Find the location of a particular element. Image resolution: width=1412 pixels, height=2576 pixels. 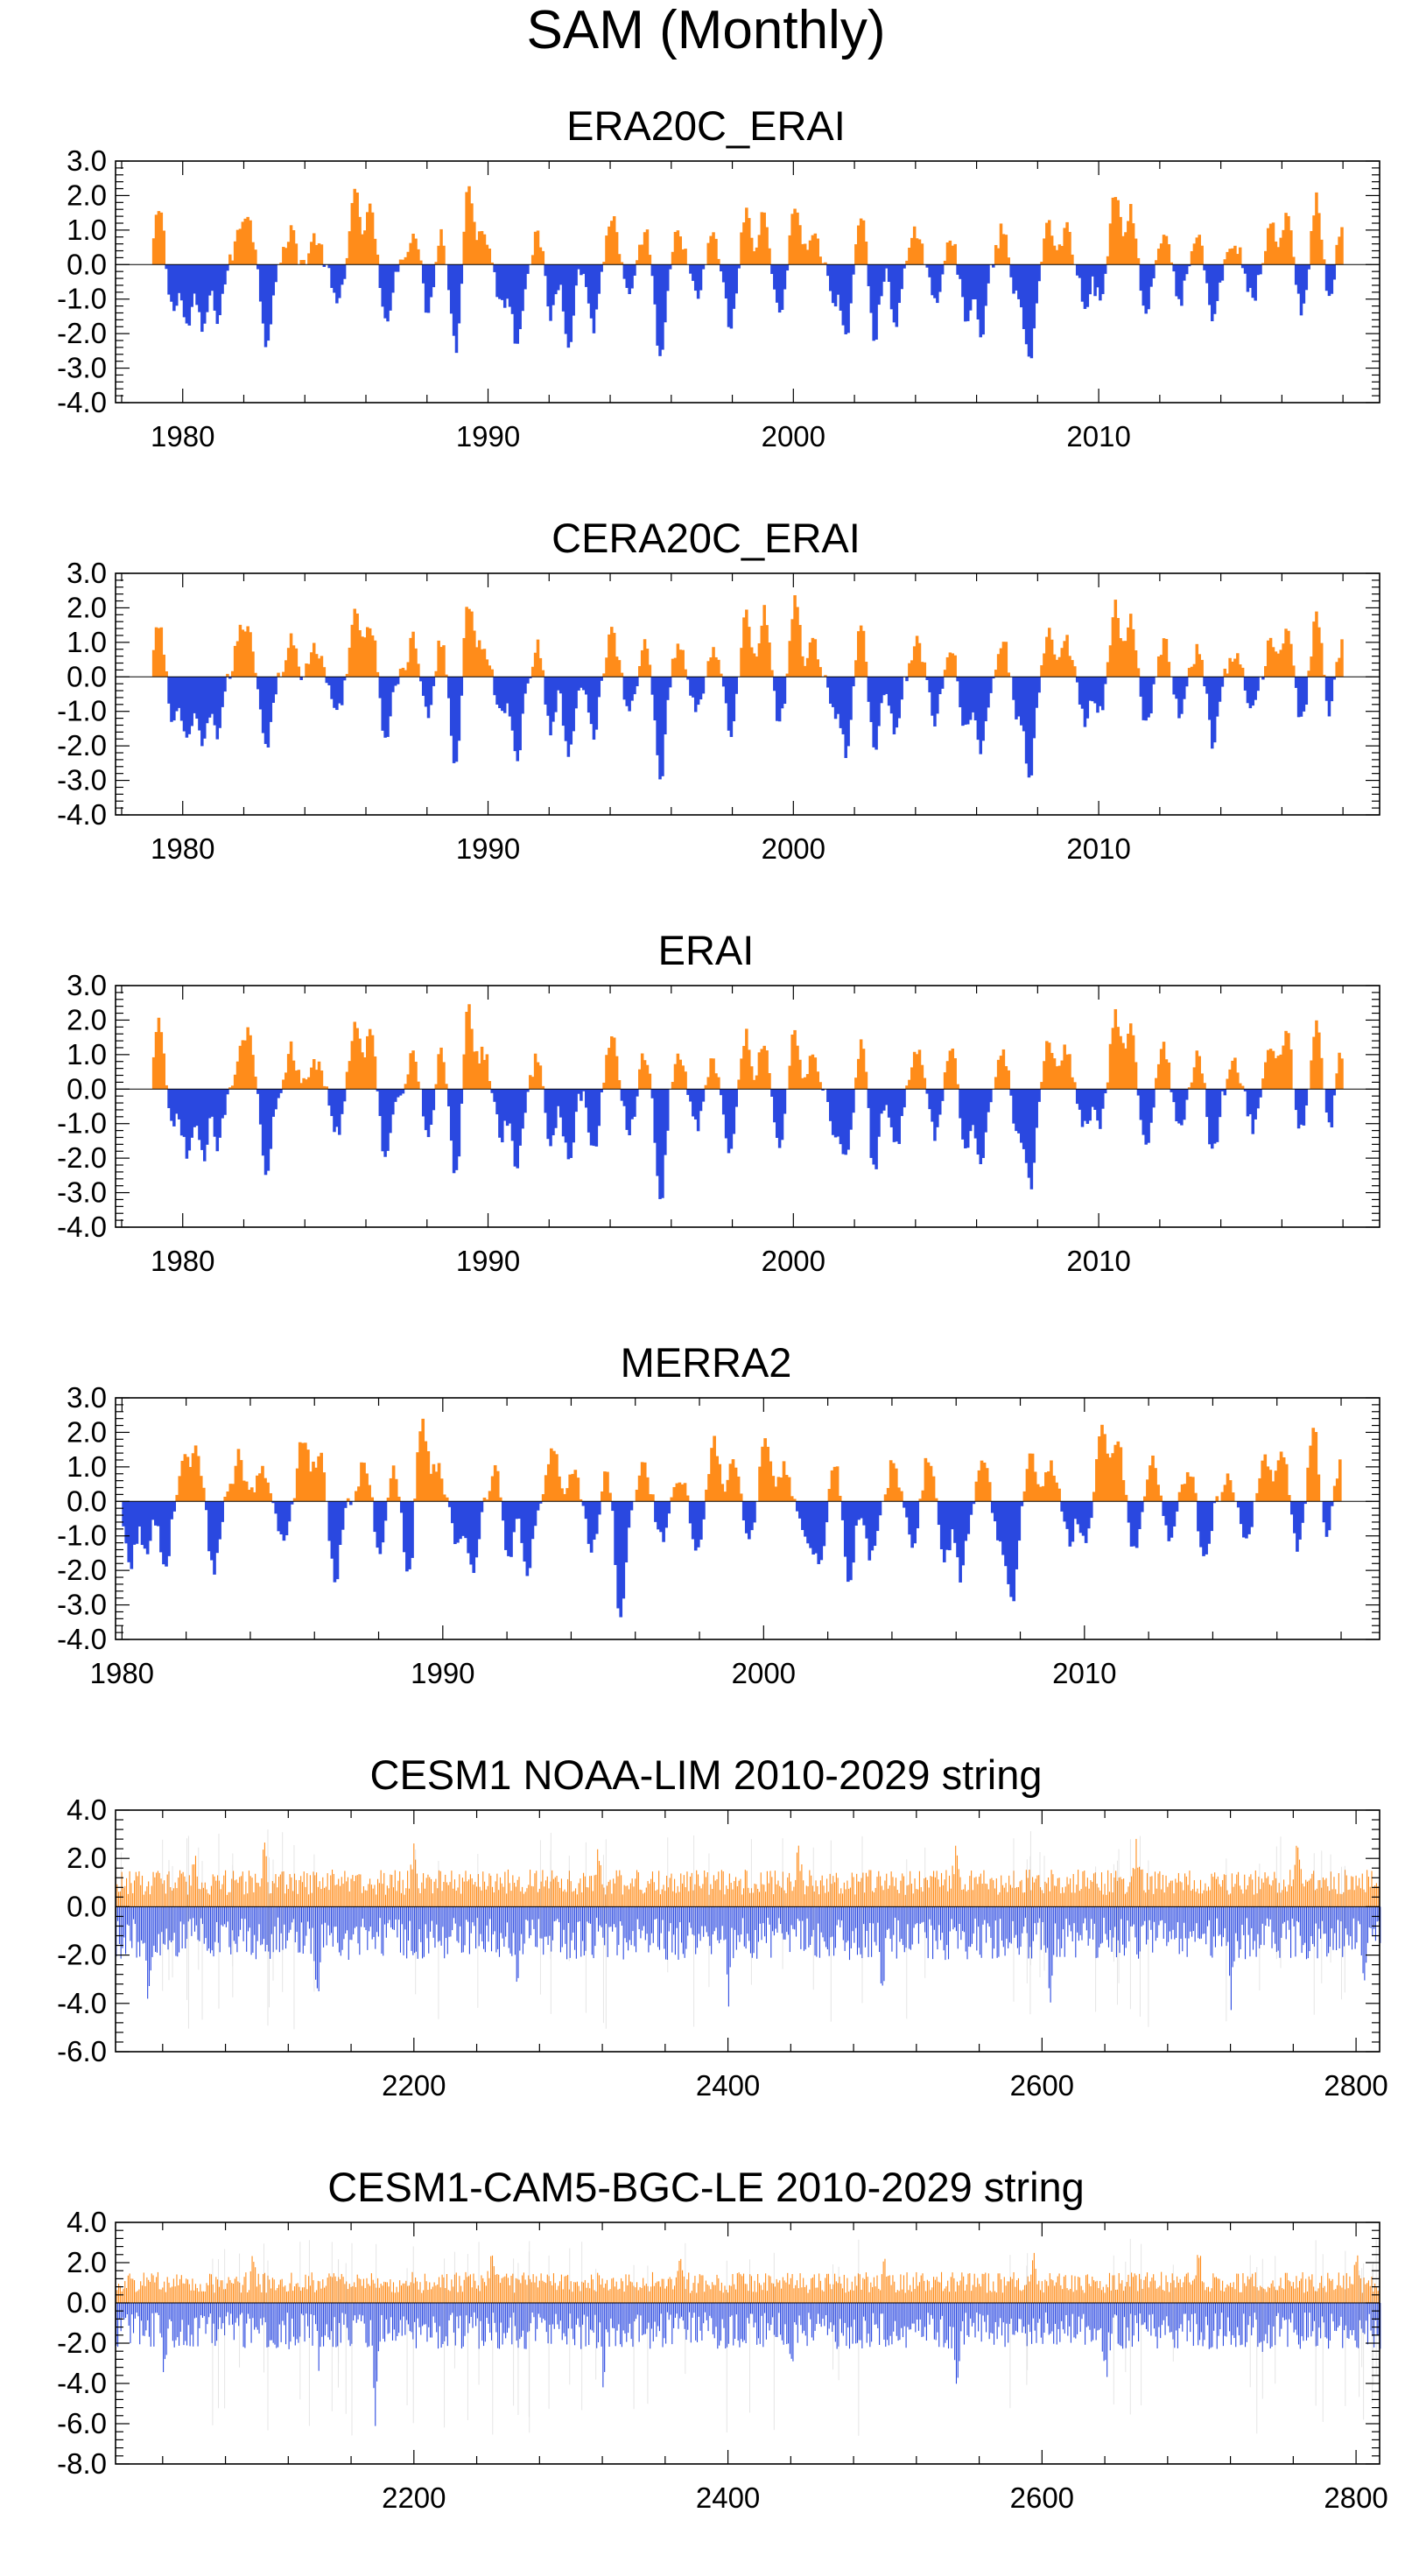

y-tick-label: 2.0 is located at coordinates (87, 1858).